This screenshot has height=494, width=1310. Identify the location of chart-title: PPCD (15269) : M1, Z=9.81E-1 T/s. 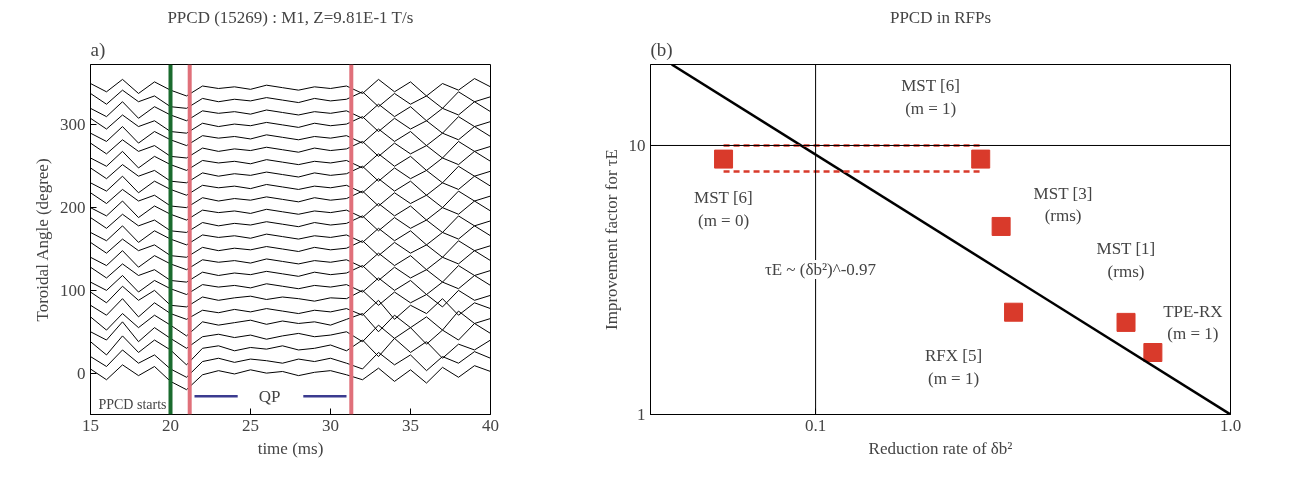
(290, 17).